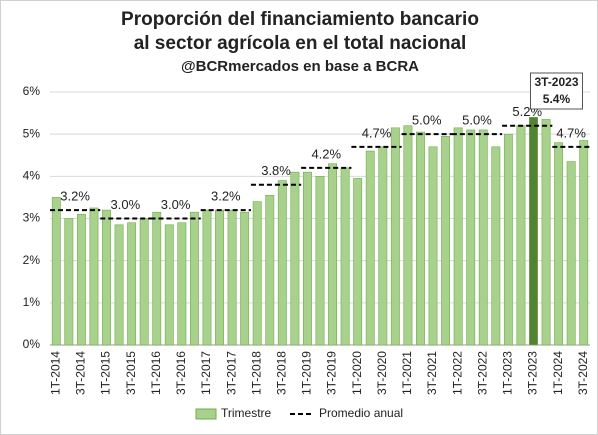 Image resolution: width=598 pixels, height=435 pixels. What do you see at coordinates (457, 373) in the screenshot?
I see `x-tick-label: 1T-2022` at bounding box center [457, 373].